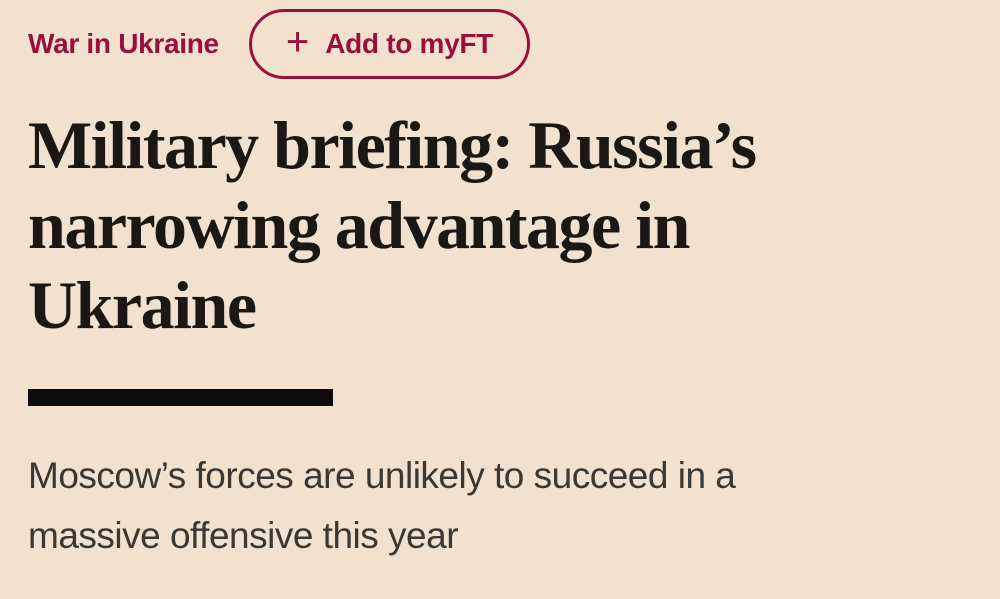 The width and height of the screenshot is (1000, 599). What do you see at coordinates (359, 225) in the screenshot?
I see `headline-line-2: narrowing advantage in` at bounding box center [359, 225].